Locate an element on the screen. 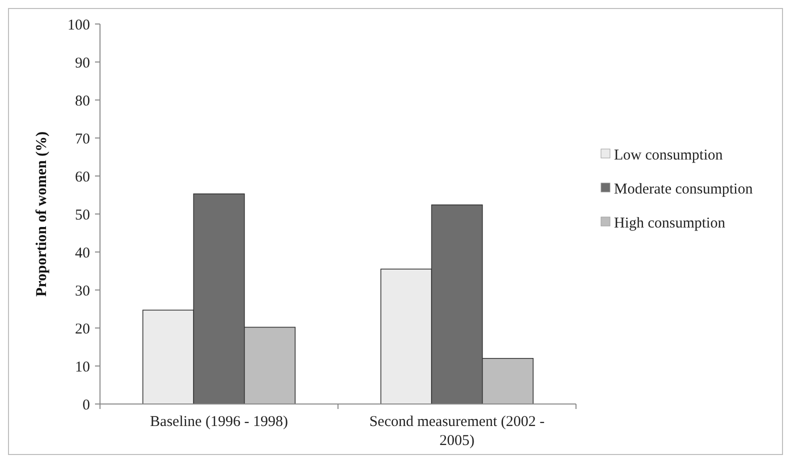  y-tick-label: 100 is located at coordinates (79, 25).